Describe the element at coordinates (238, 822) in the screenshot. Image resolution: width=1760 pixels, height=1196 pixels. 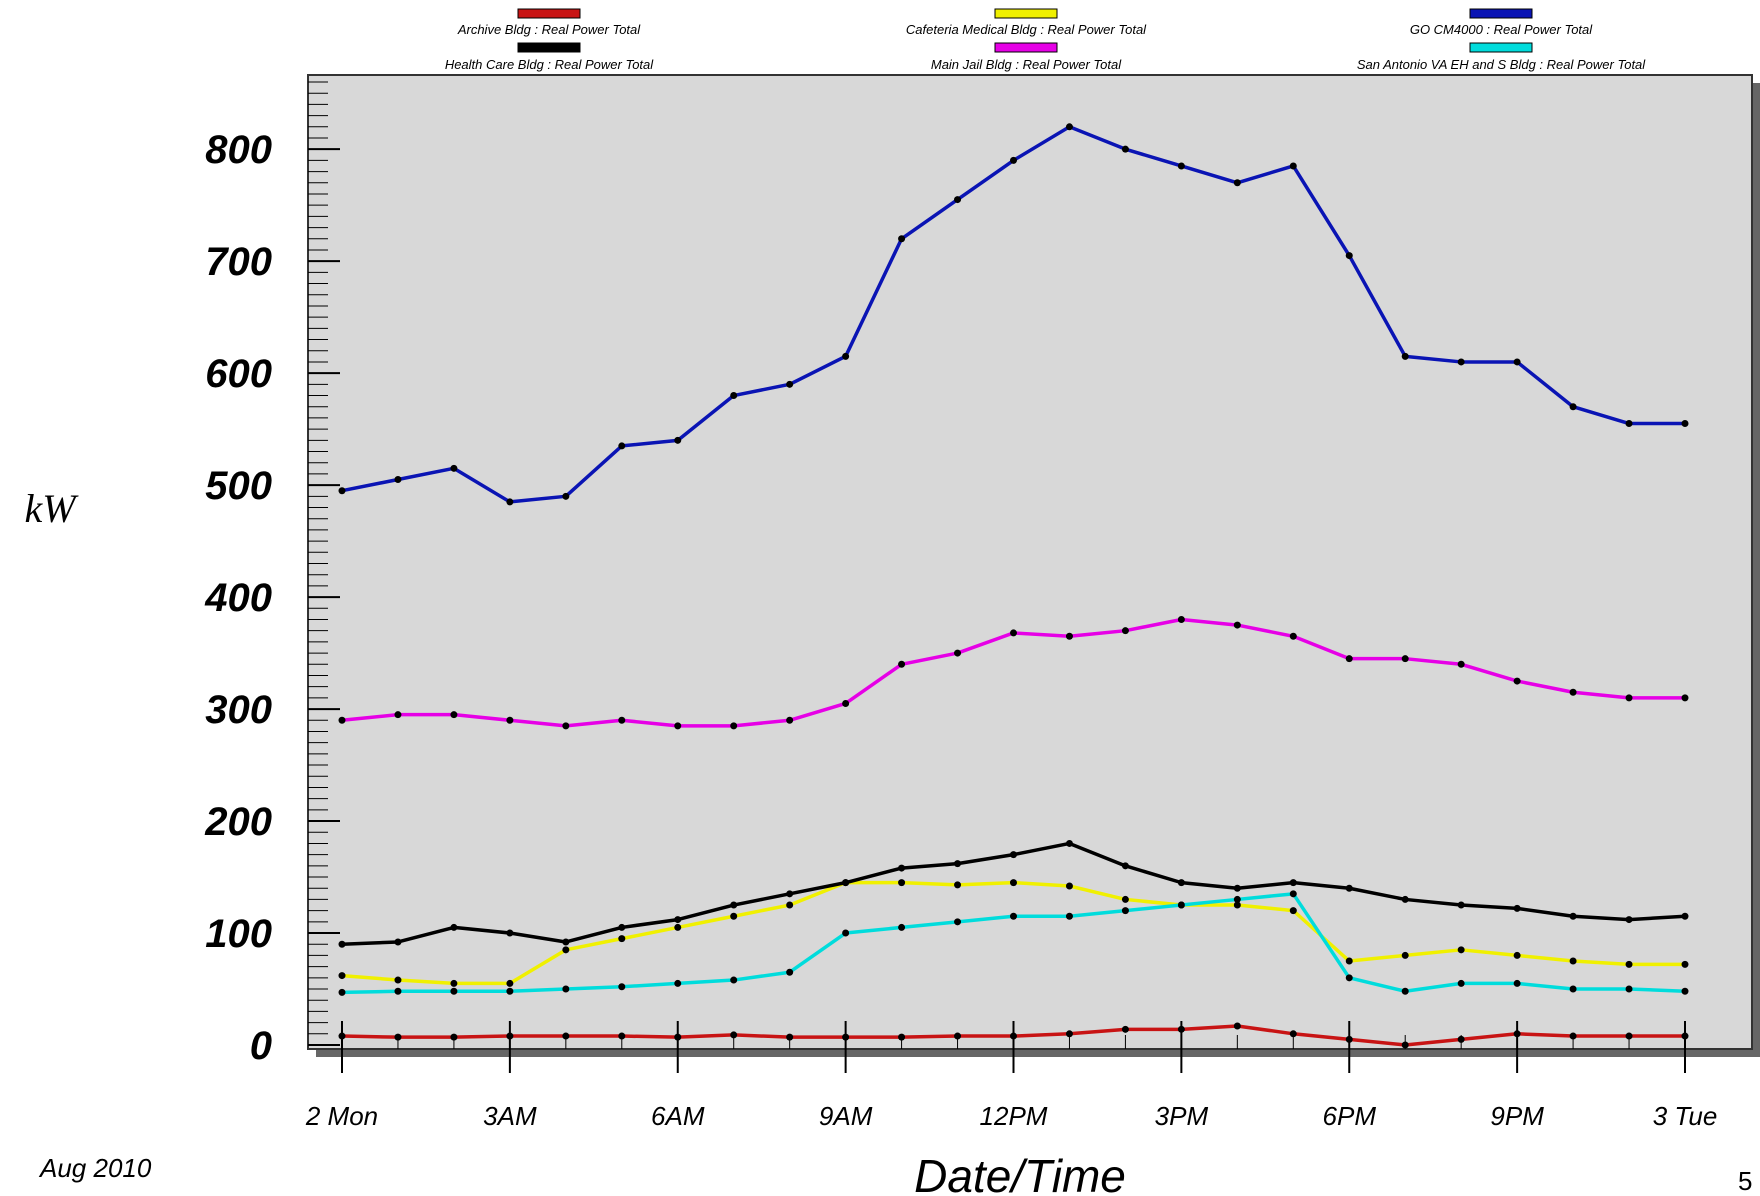
I see `y-tick-label-200: 200` at that location.